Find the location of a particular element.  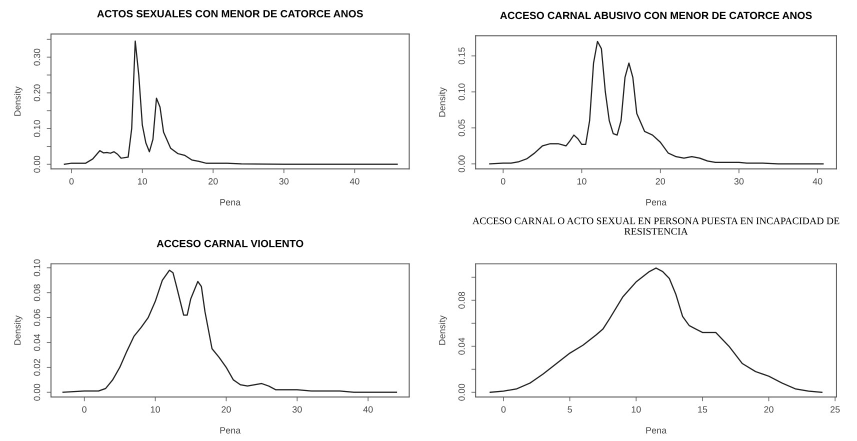

x-tick-label: 15 is located at coordinates (703, 409).